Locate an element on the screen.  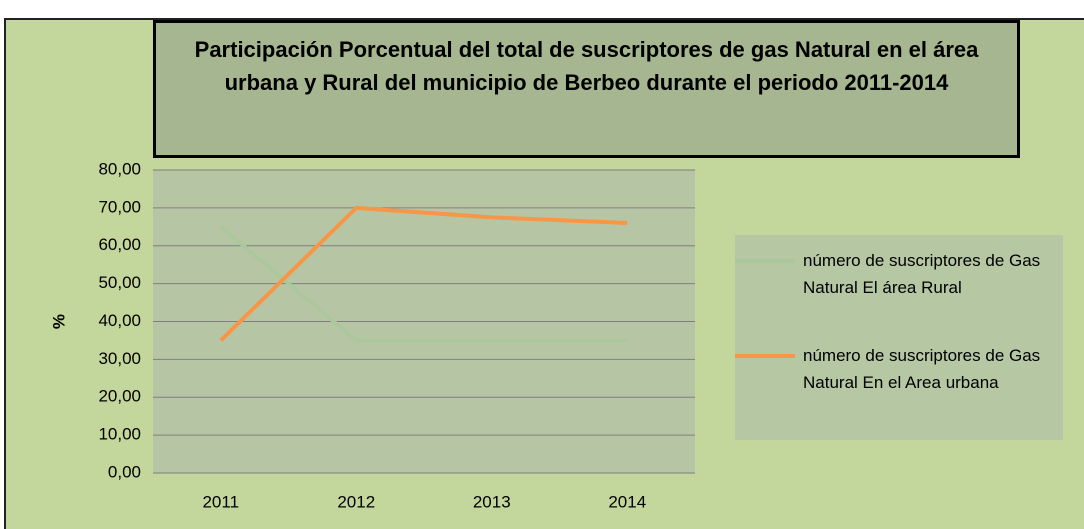
y-tick-label: 20,00 is located at coordinates (119, 396).